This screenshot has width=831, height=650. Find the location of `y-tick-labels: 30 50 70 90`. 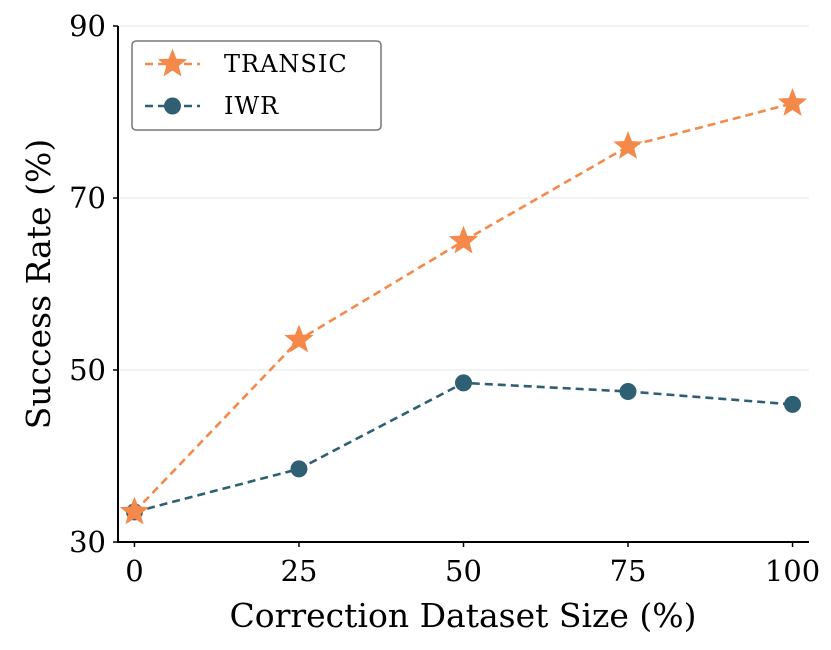

y-tick-labels: 30 50 70 90 is located at coordinates (93, 284).